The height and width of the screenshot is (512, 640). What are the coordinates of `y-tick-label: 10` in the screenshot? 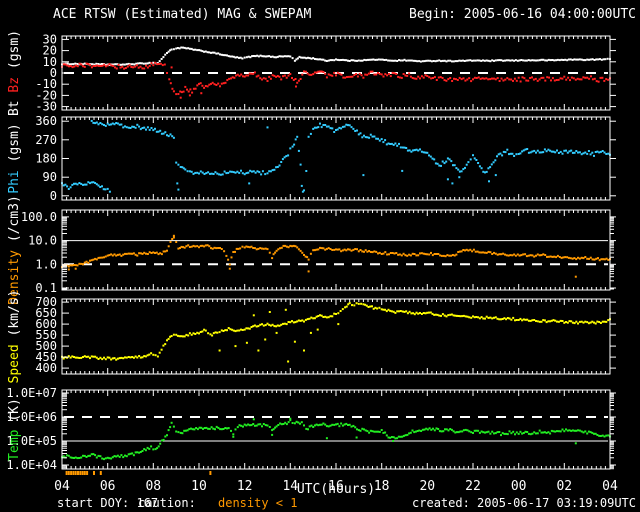 It's located at (50, 62).